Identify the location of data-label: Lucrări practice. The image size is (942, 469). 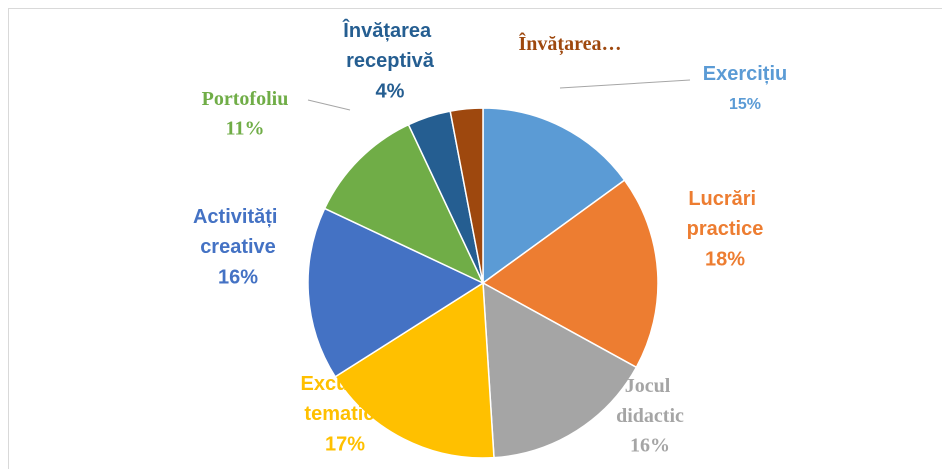
(725, 214).